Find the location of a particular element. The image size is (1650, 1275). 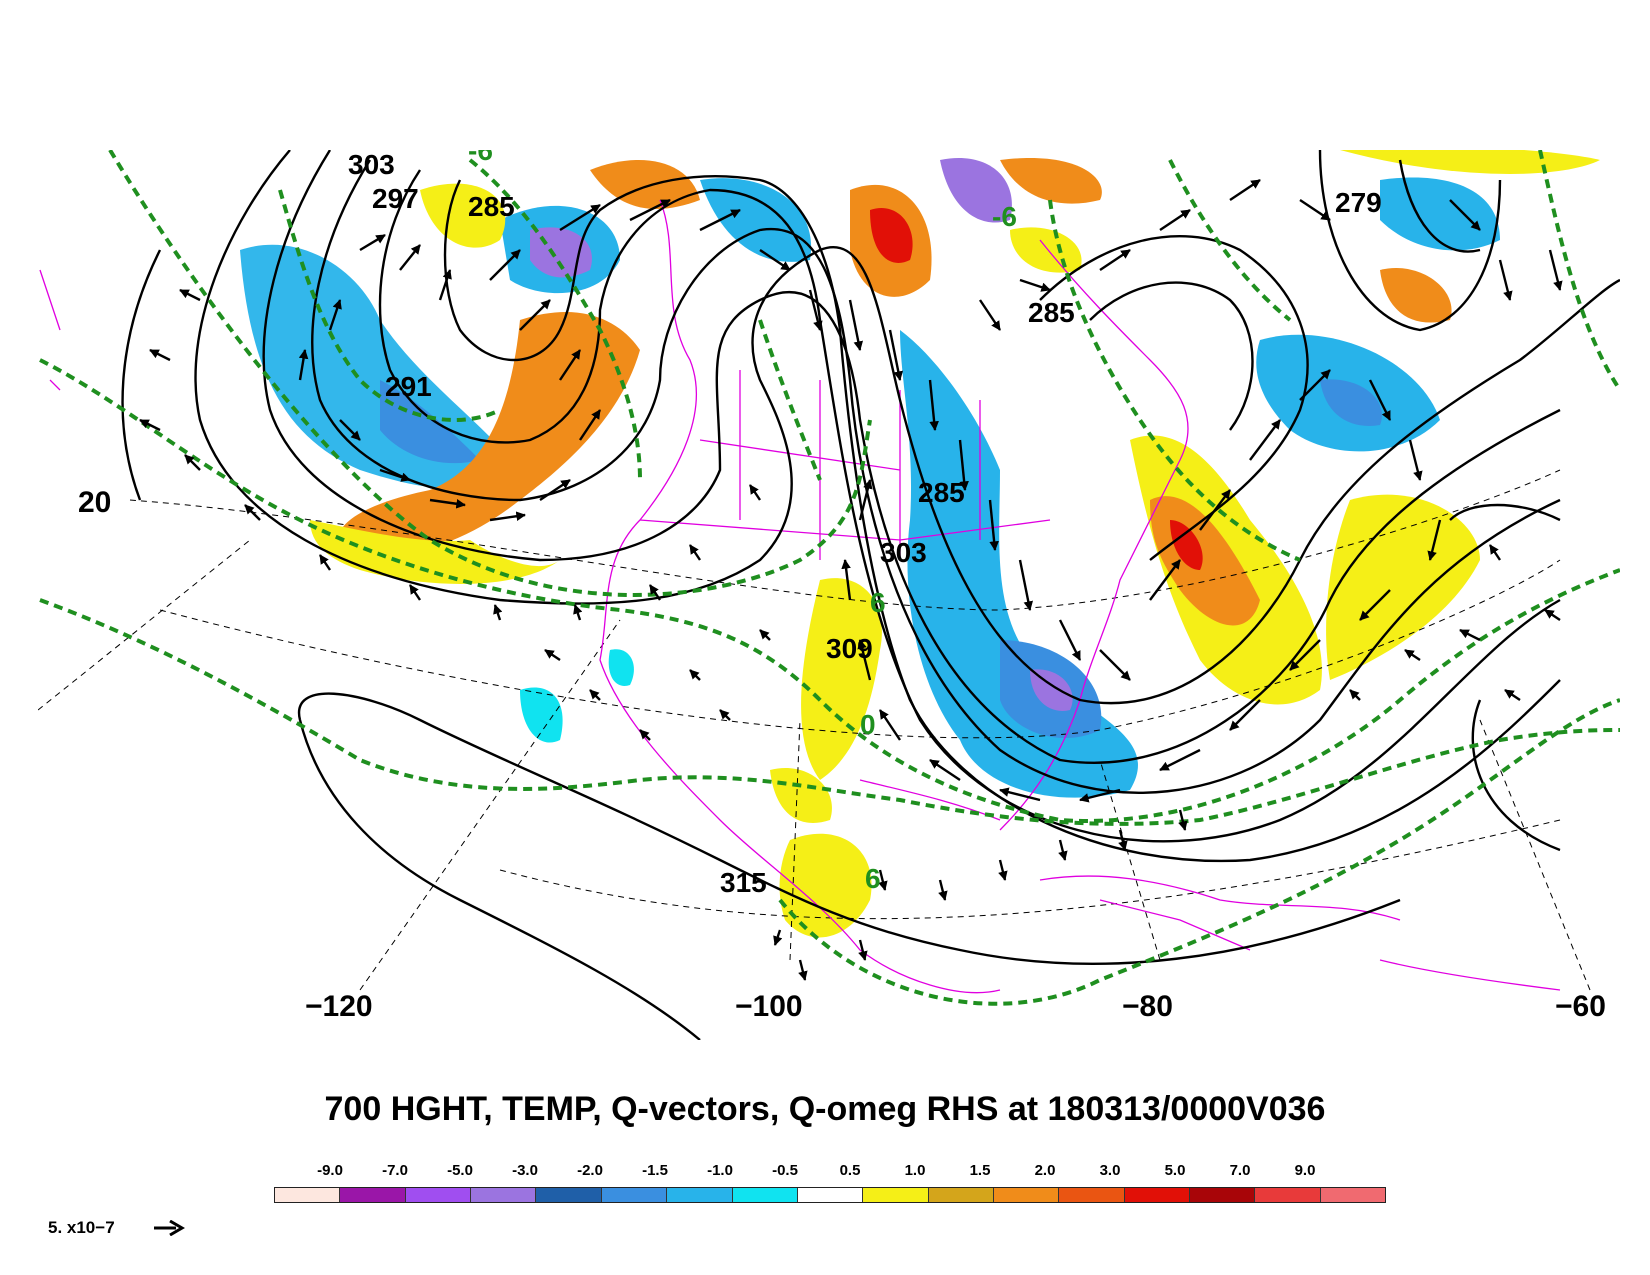

colorbar-tick-label: 5.0 is located at coordinates (1175, 1170).